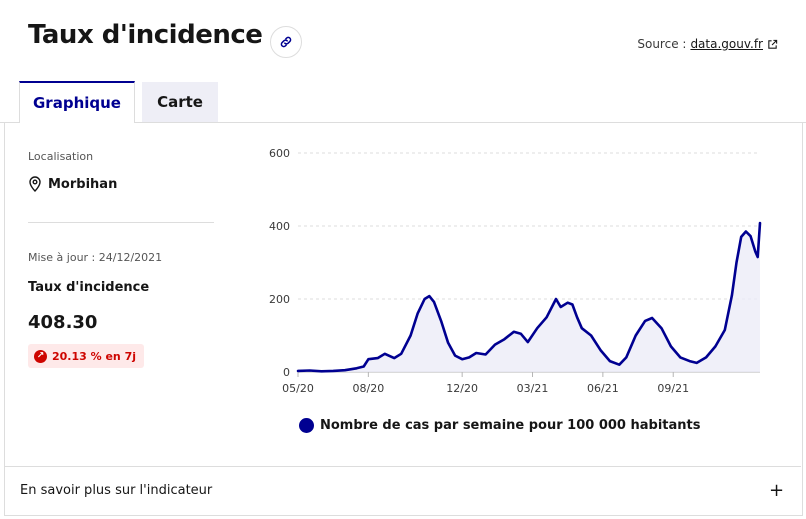 The height and width of the screenshot is (519, 806). Describe the element at coordinates (403, 122) in the screenshot. I see `tabs-divider` at that location.